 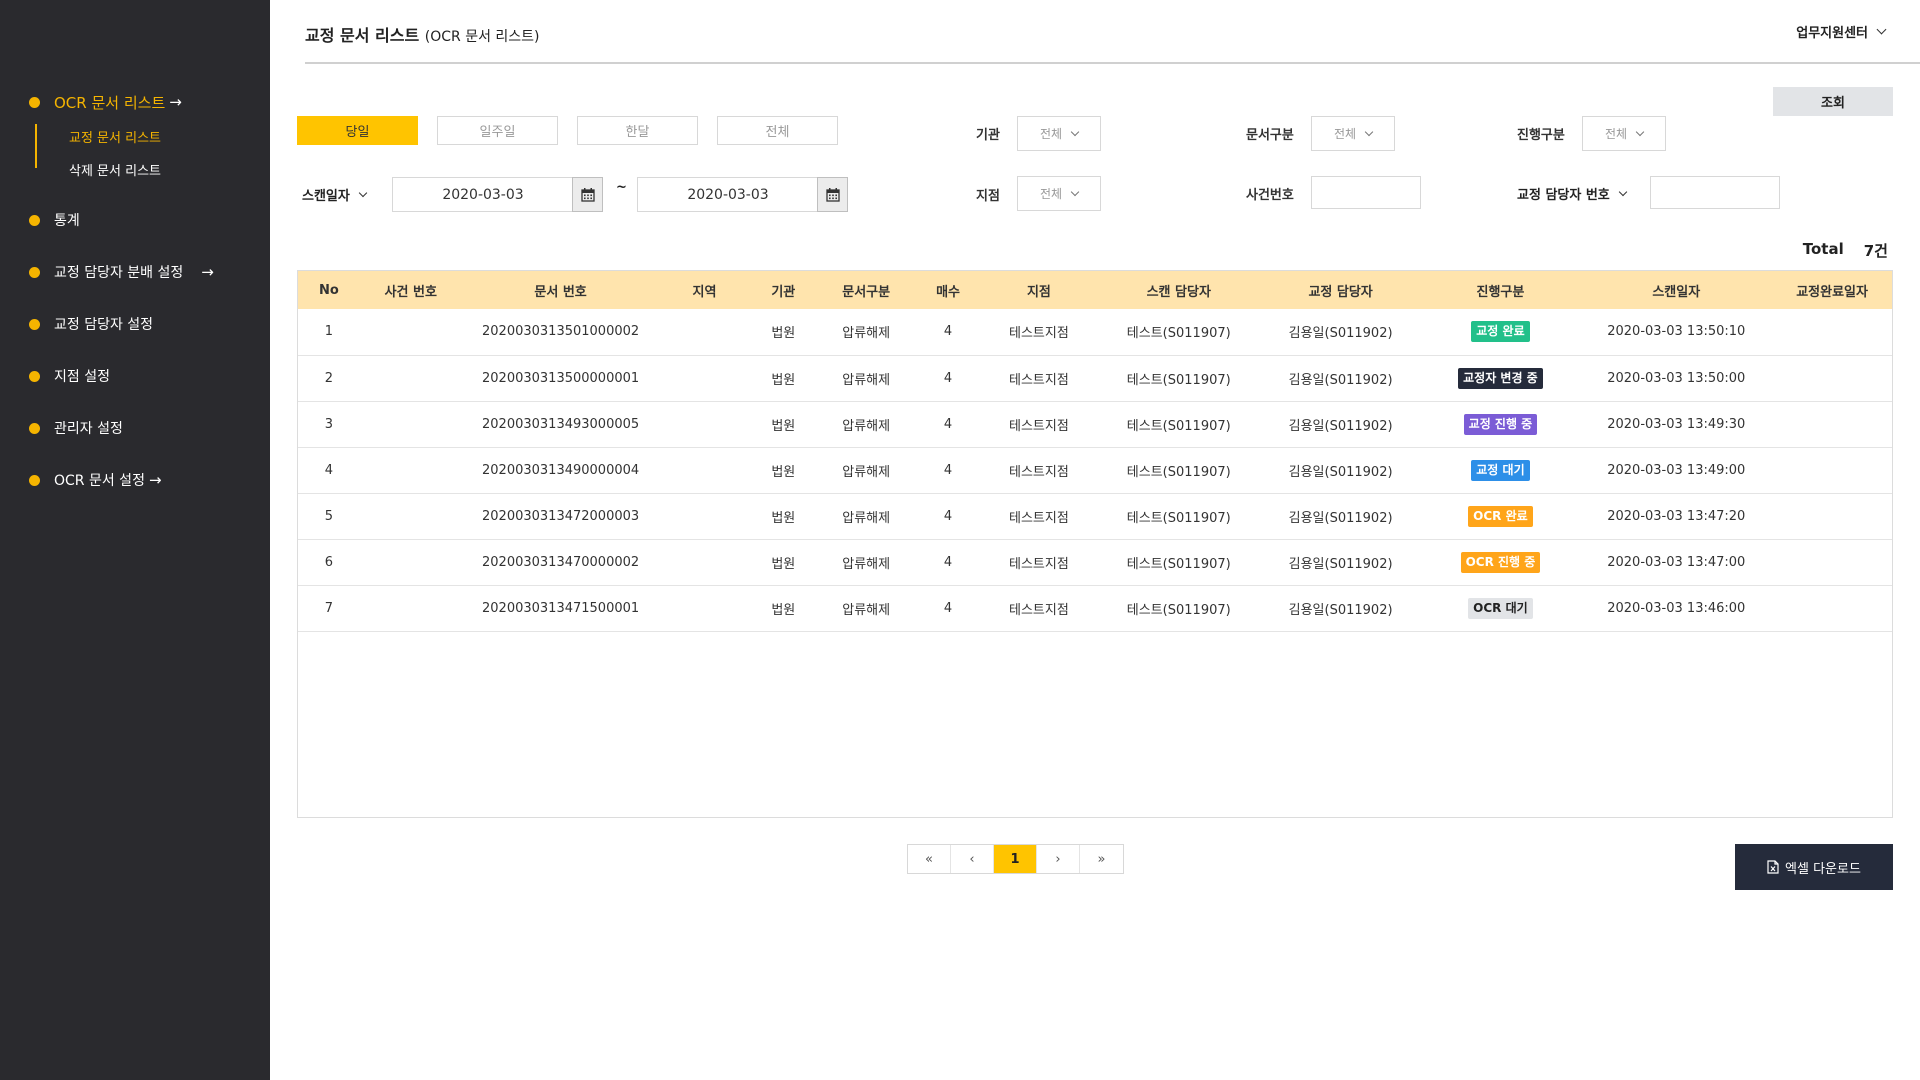 I want to click on total-label: Total, so click(x=1823, y=249).